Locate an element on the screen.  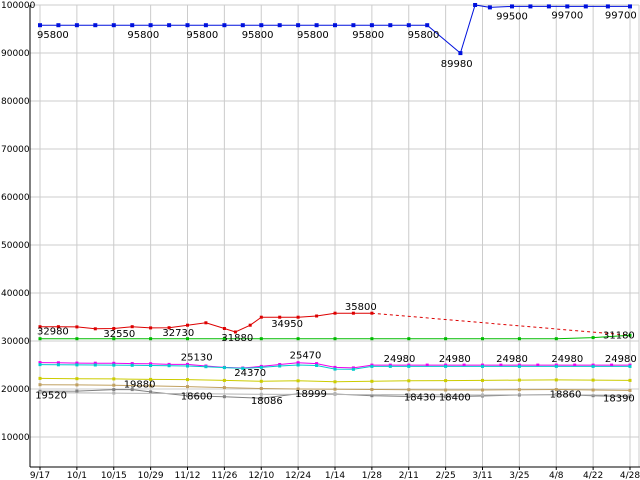
series-cyan-price is located at coordinates (335, 367).